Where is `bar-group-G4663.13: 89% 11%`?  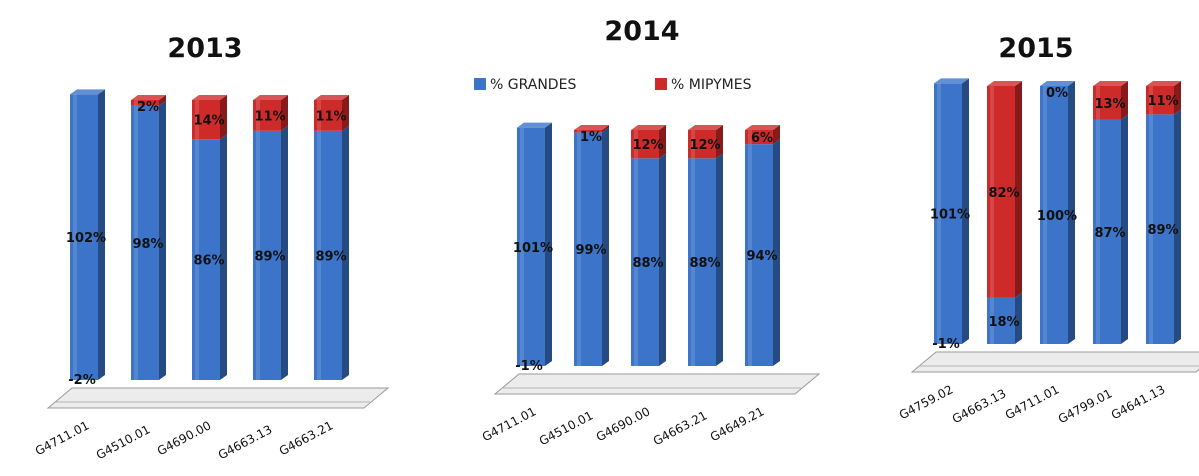 bar-group-G4663.13: 89% 11% is located at coordinates (270, 237).